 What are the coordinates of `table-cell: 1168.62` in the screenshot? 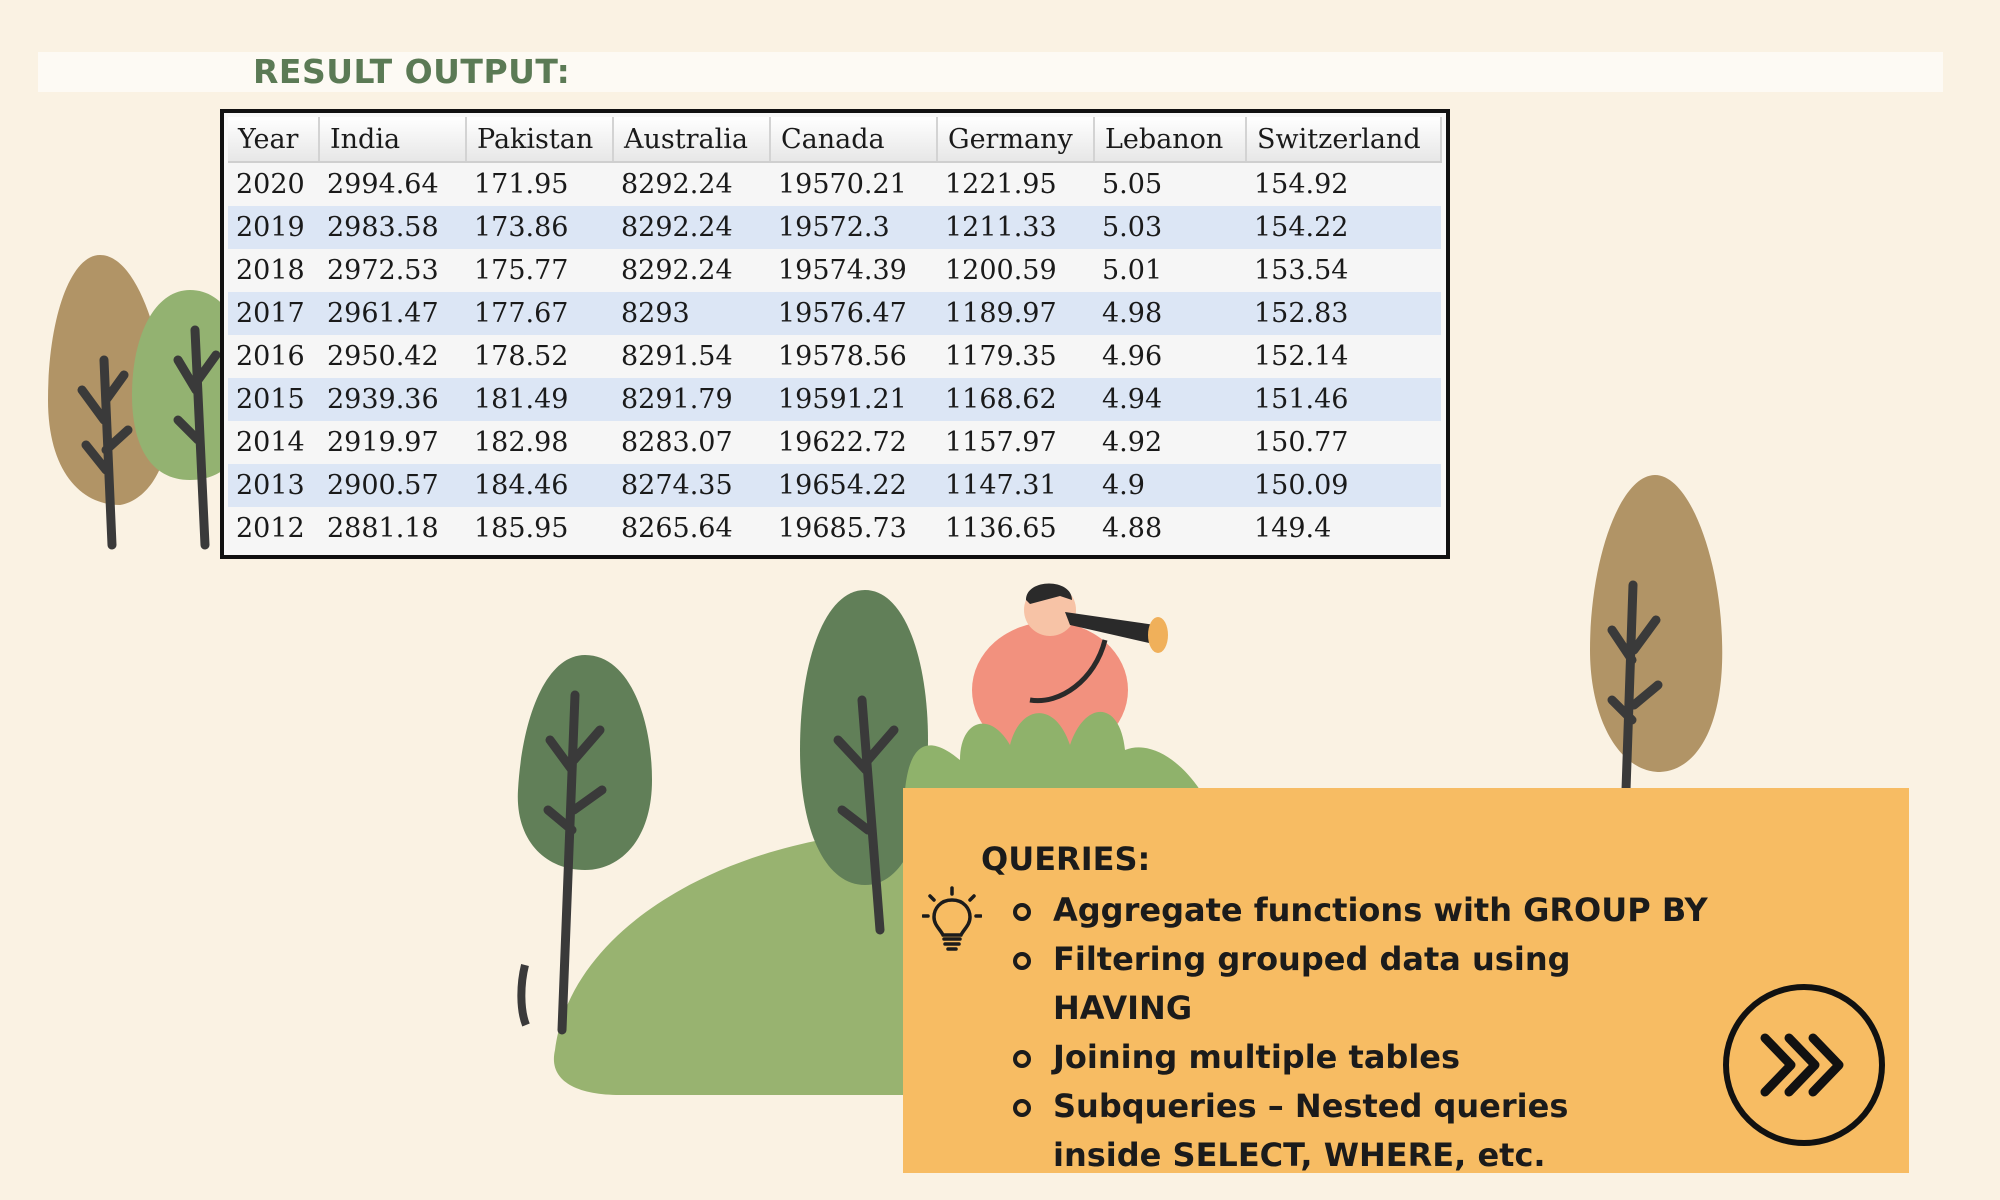 It's located at (1015, 399).